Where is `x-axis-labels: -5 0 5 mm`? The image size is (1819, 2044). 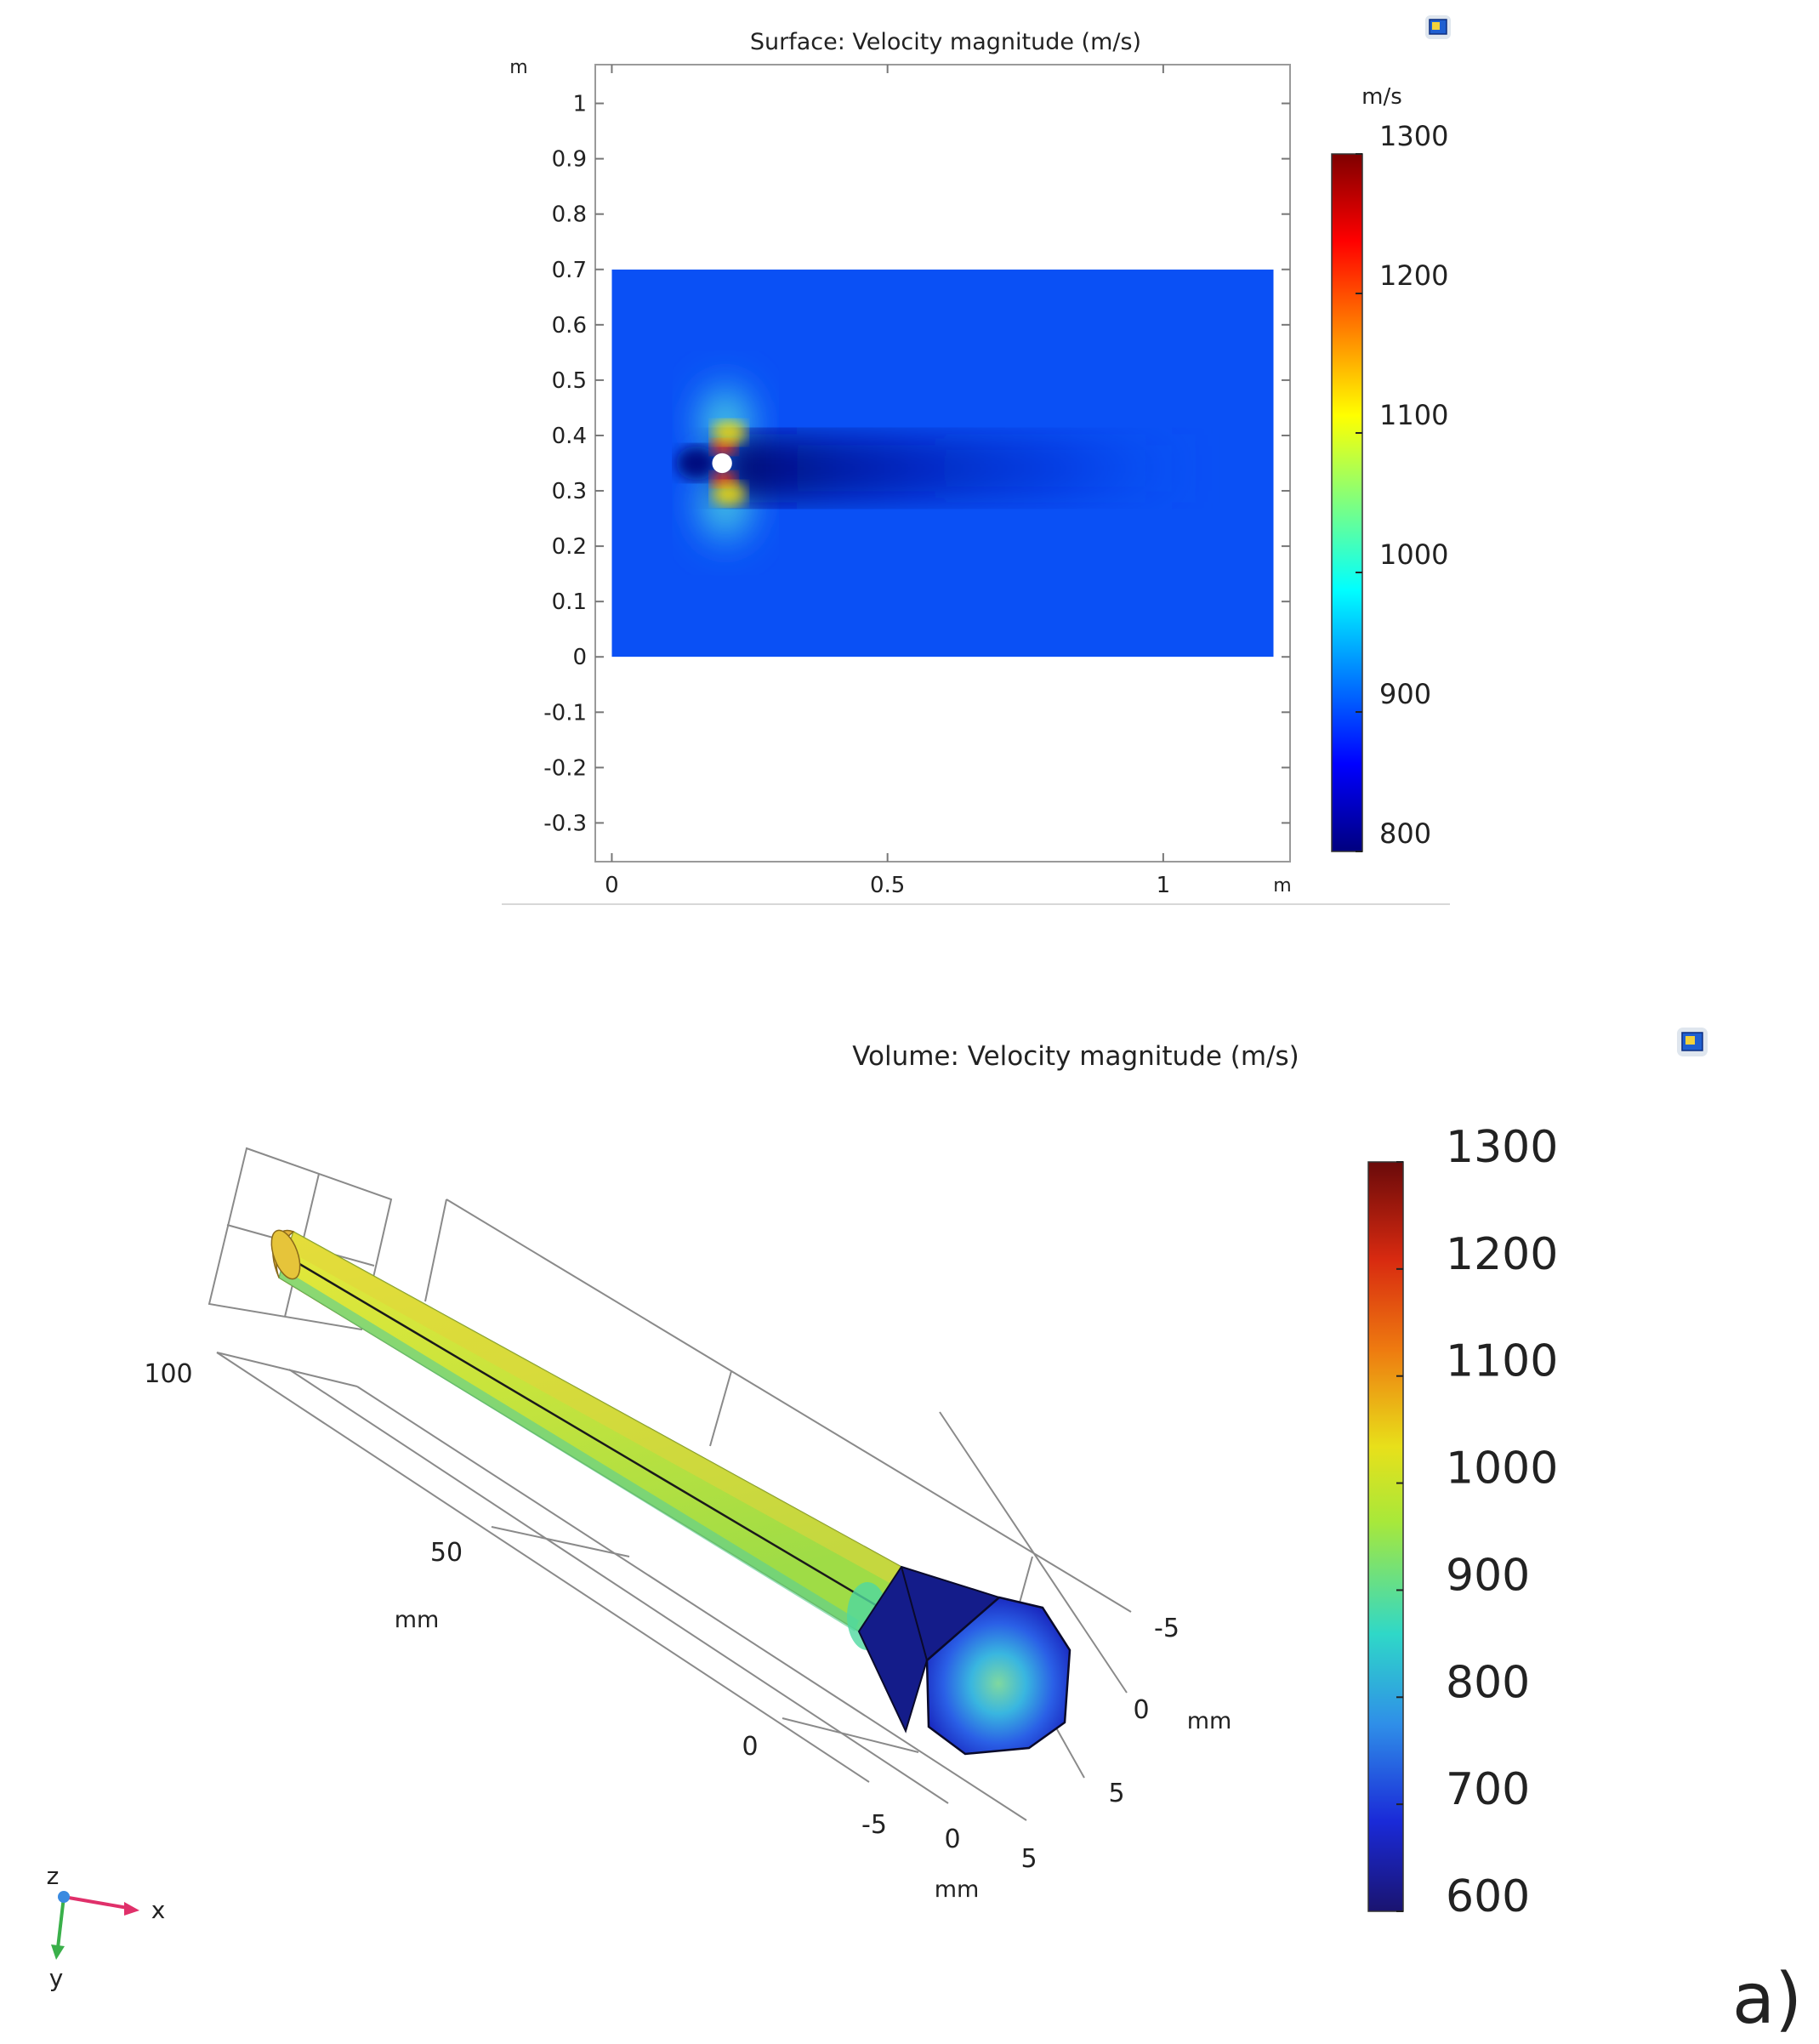
x-axis-labels: -5 0 5 mm is located at coordinates (949, 1856).